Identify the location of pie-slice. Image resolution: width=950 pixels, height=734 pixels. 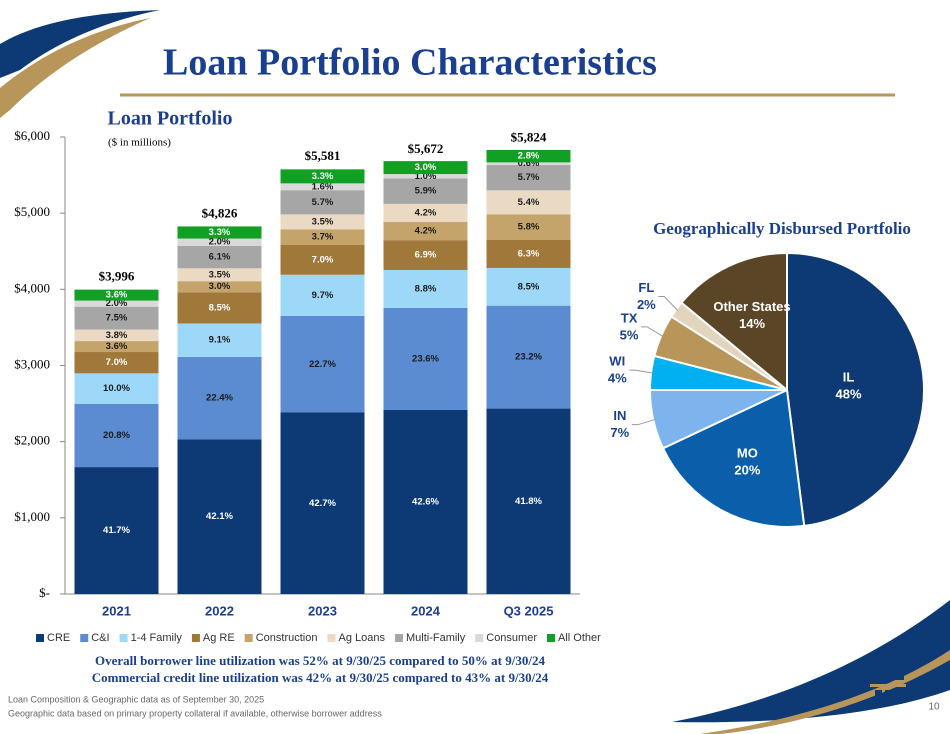
(733, 458).